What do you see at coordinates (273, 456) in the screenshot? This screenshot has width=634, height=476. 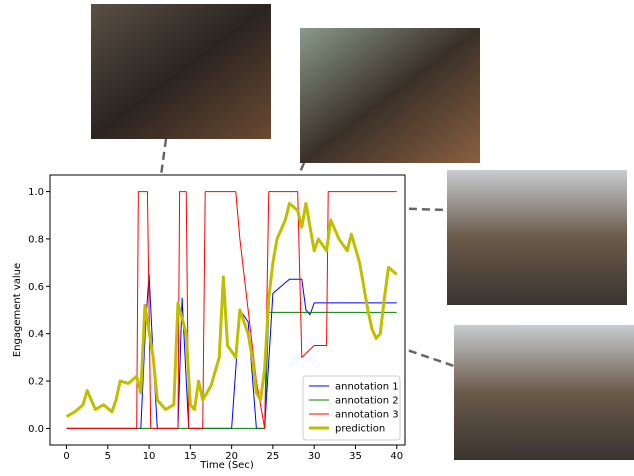 I see `x-tick-label: 25` at bounding box center [273, 456].